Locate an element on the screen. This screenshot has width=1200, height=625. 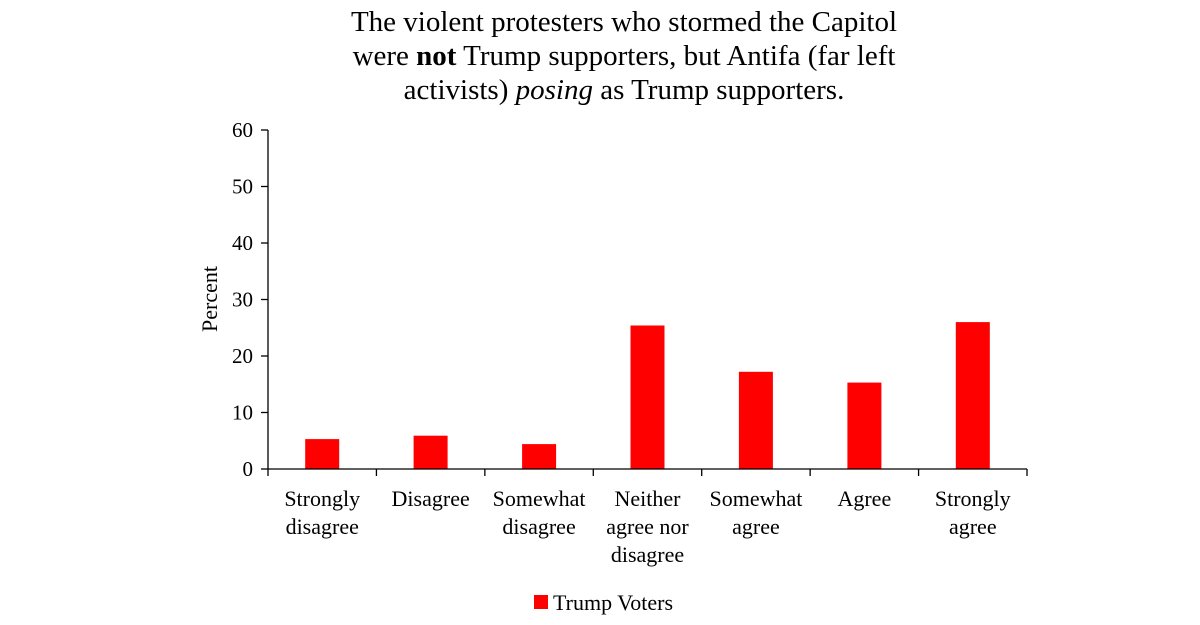
x-category-label: Agree is located at coordinates (864, 498).